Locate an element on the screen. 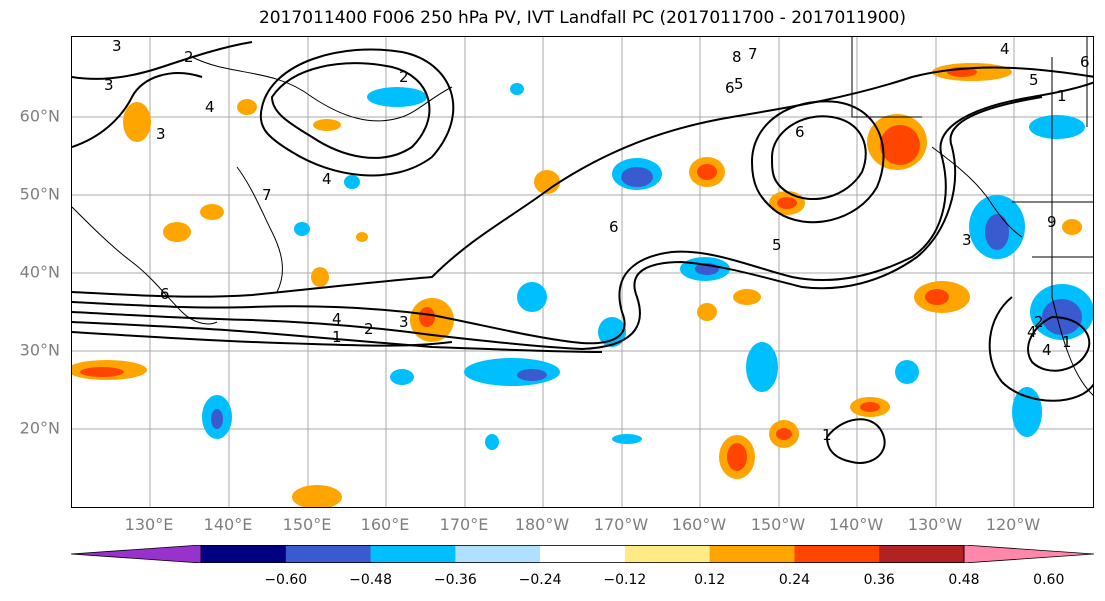 This screenshot has height=601, width=1105. lon-label: 130°E is located at coordinates (149, 524).